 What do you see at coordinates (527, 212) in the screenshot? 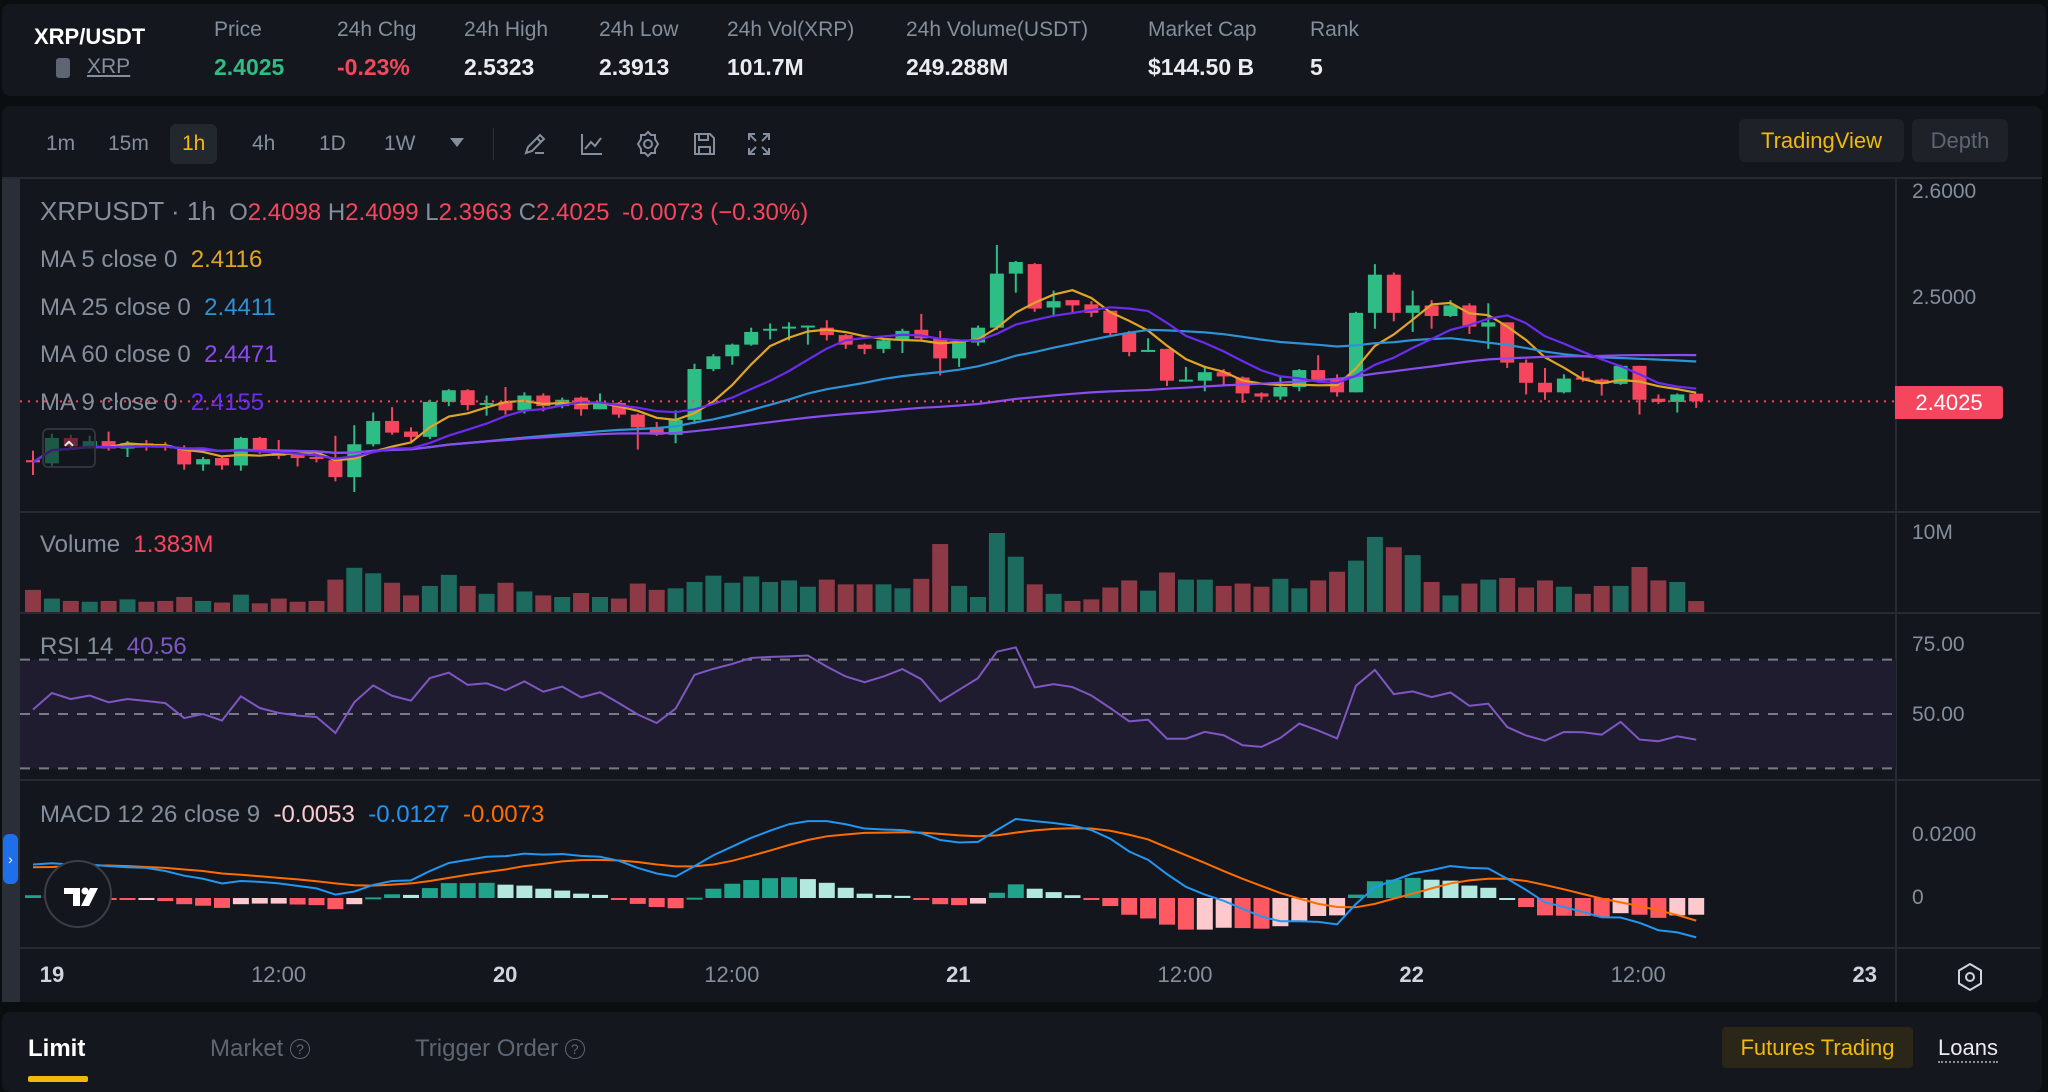
I see `legend-close-label: C` at bounding box center [527, 212].